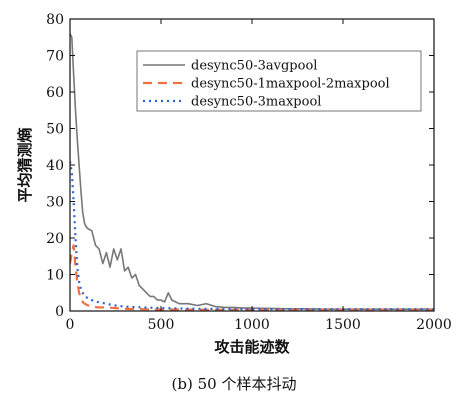 The image size is (476, 405). What do you see at coordinates (55, 166) in the screenshot?
I see `y-tick-label: 40` at bounding box center [55, 166].